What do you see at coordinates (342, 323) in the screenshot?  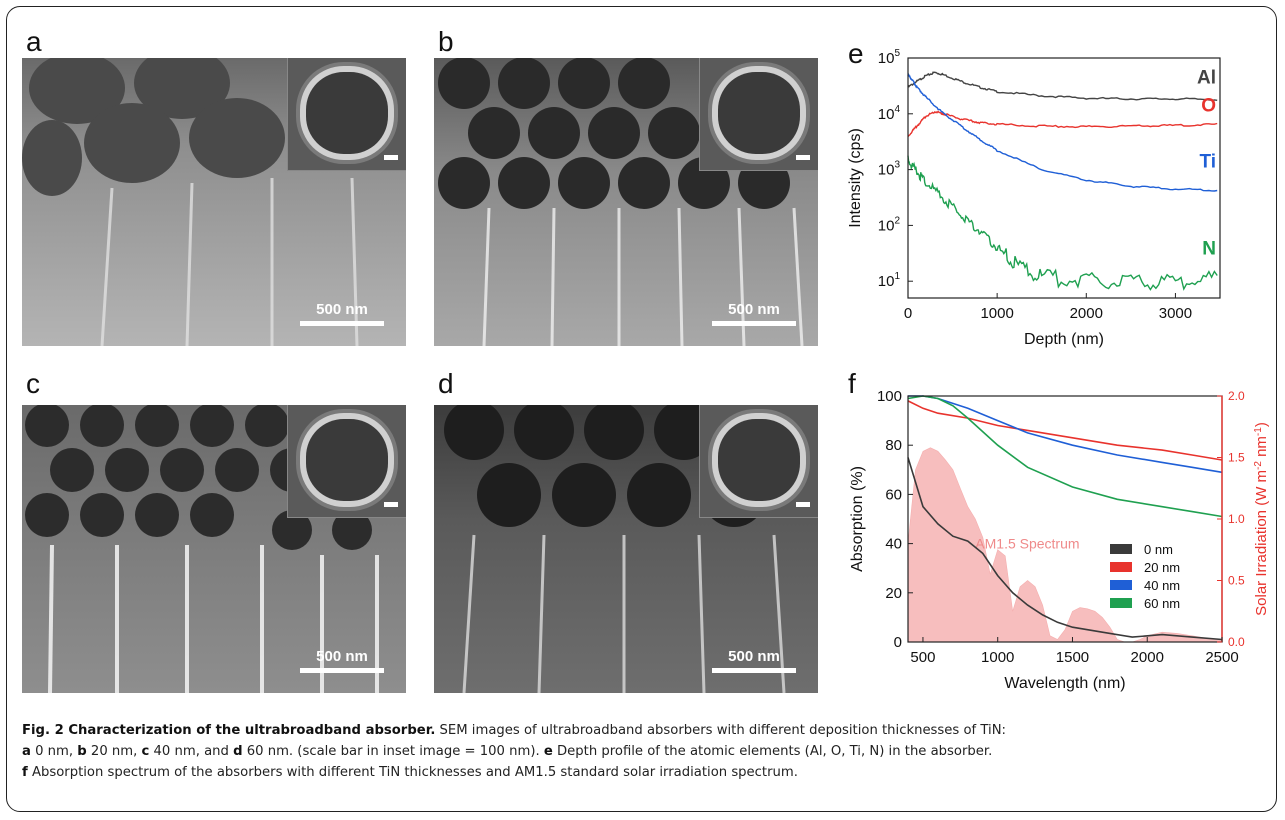 I see `scalebar-a` at bounding box center [342, 323].